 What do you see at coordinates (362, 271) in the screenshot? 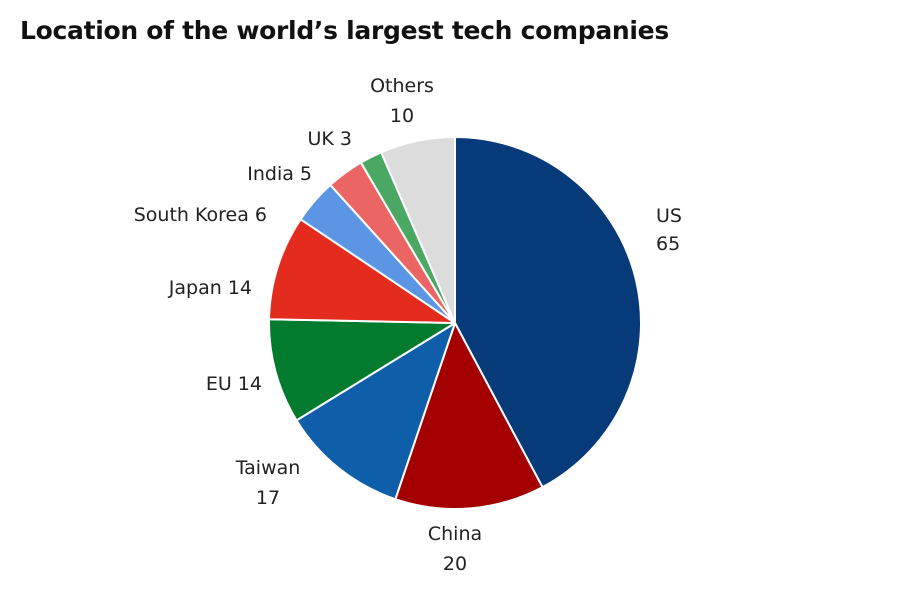
I see `slice-japan` at bounding box center [362, 271].